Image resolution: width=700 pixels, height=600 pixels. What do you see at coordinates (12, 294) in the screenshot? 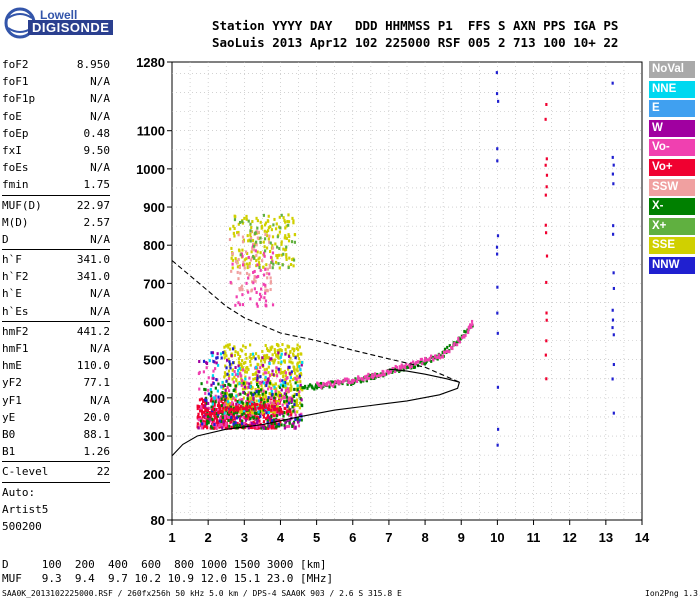
I see `param-name: h`E` at bounding box center [12, 294].